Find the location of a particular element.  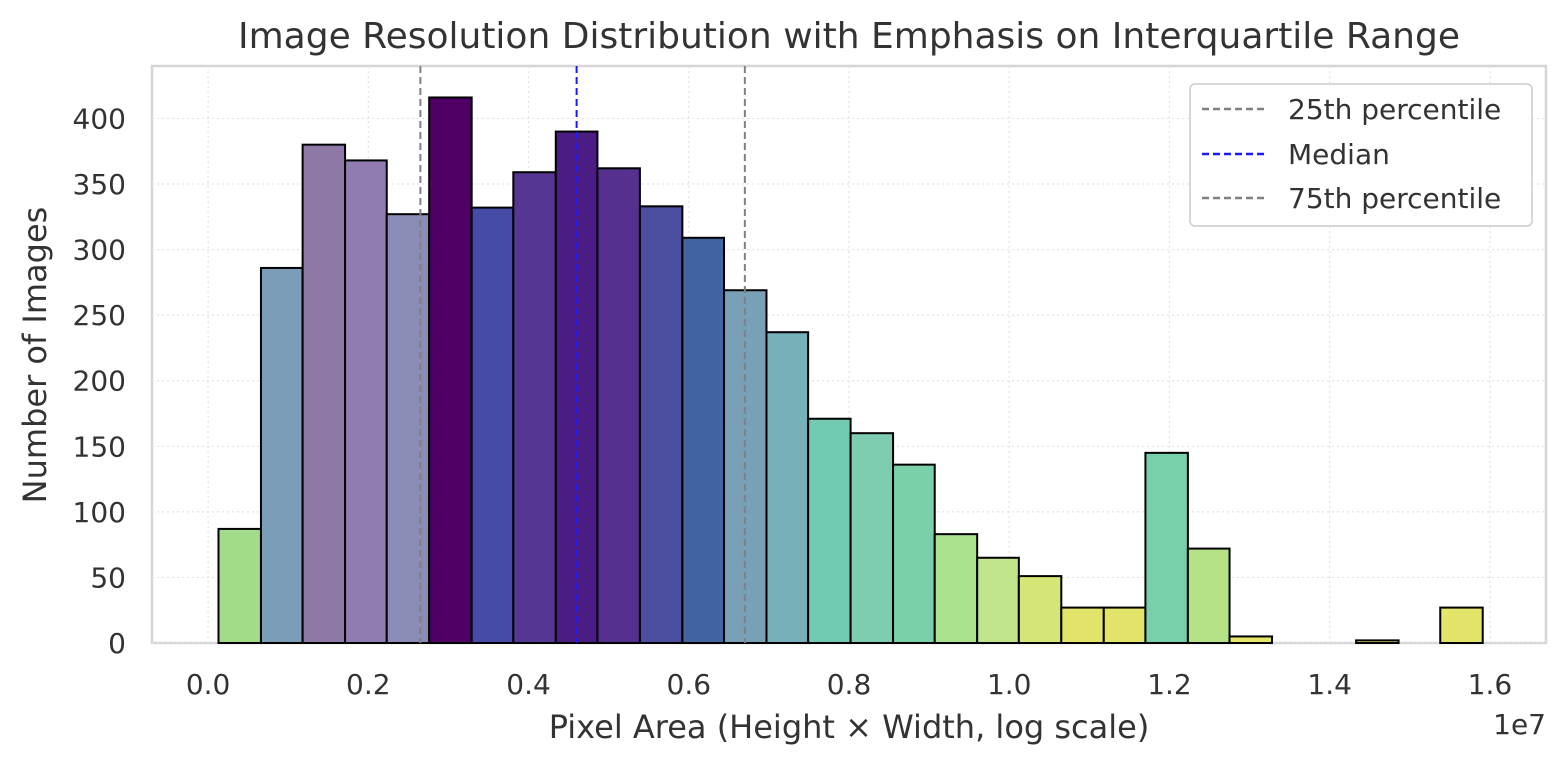

legend-label-75th-percentile: 75th percentile is located at coordinates (1394, 198).